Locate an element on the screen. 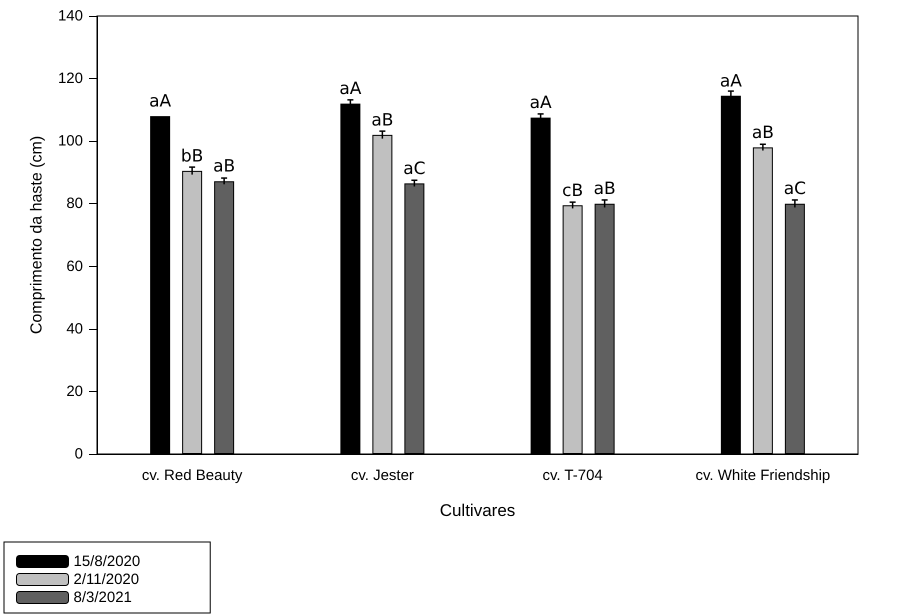 The height and width of the screenshot is (615, 906). y-tick-label: 100 is located at coordinates (70, 141).